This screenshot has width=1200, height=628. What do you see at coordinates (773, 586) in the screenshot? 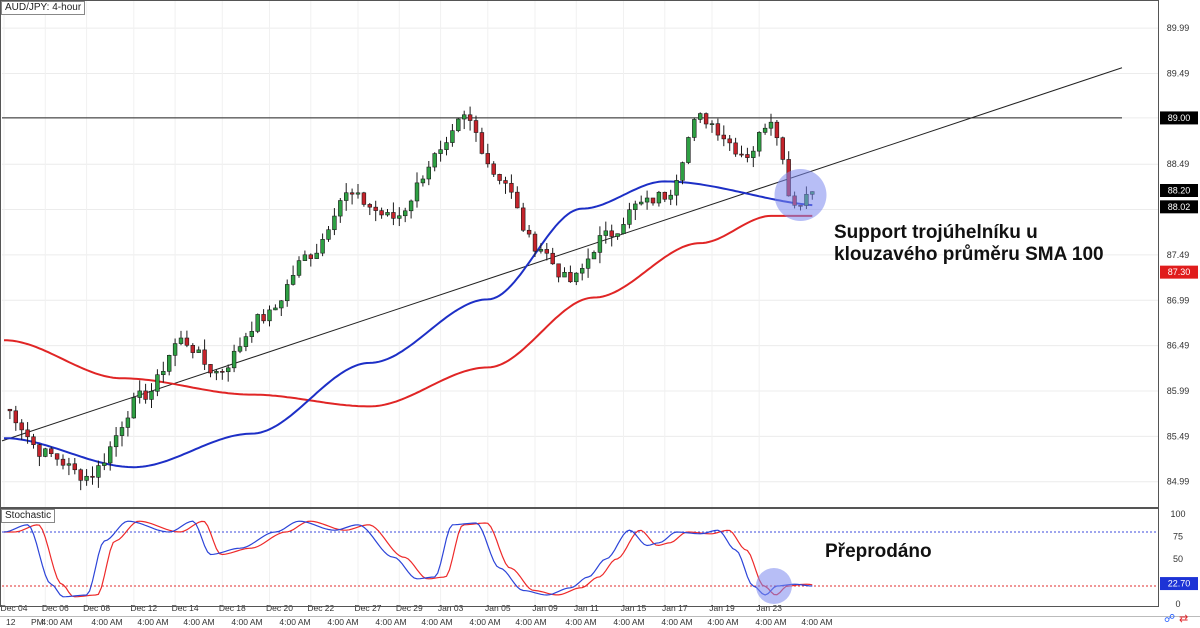
I see `oversold-highlight-circle` at bounding box center [773, 586].